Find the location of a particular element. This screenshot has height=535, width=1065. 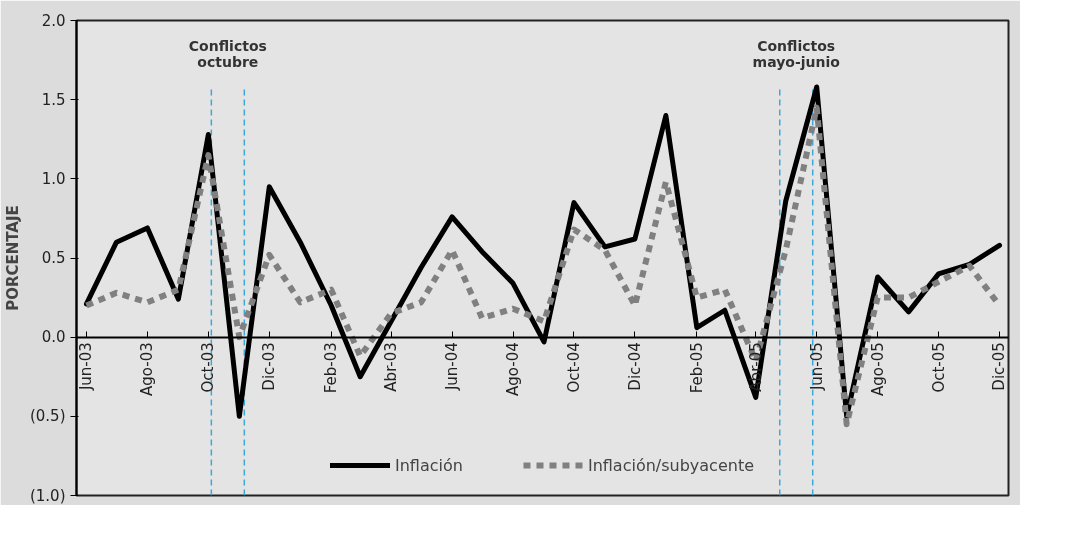

y-tick-label: 2.0 is located at coordinates (53, 20).